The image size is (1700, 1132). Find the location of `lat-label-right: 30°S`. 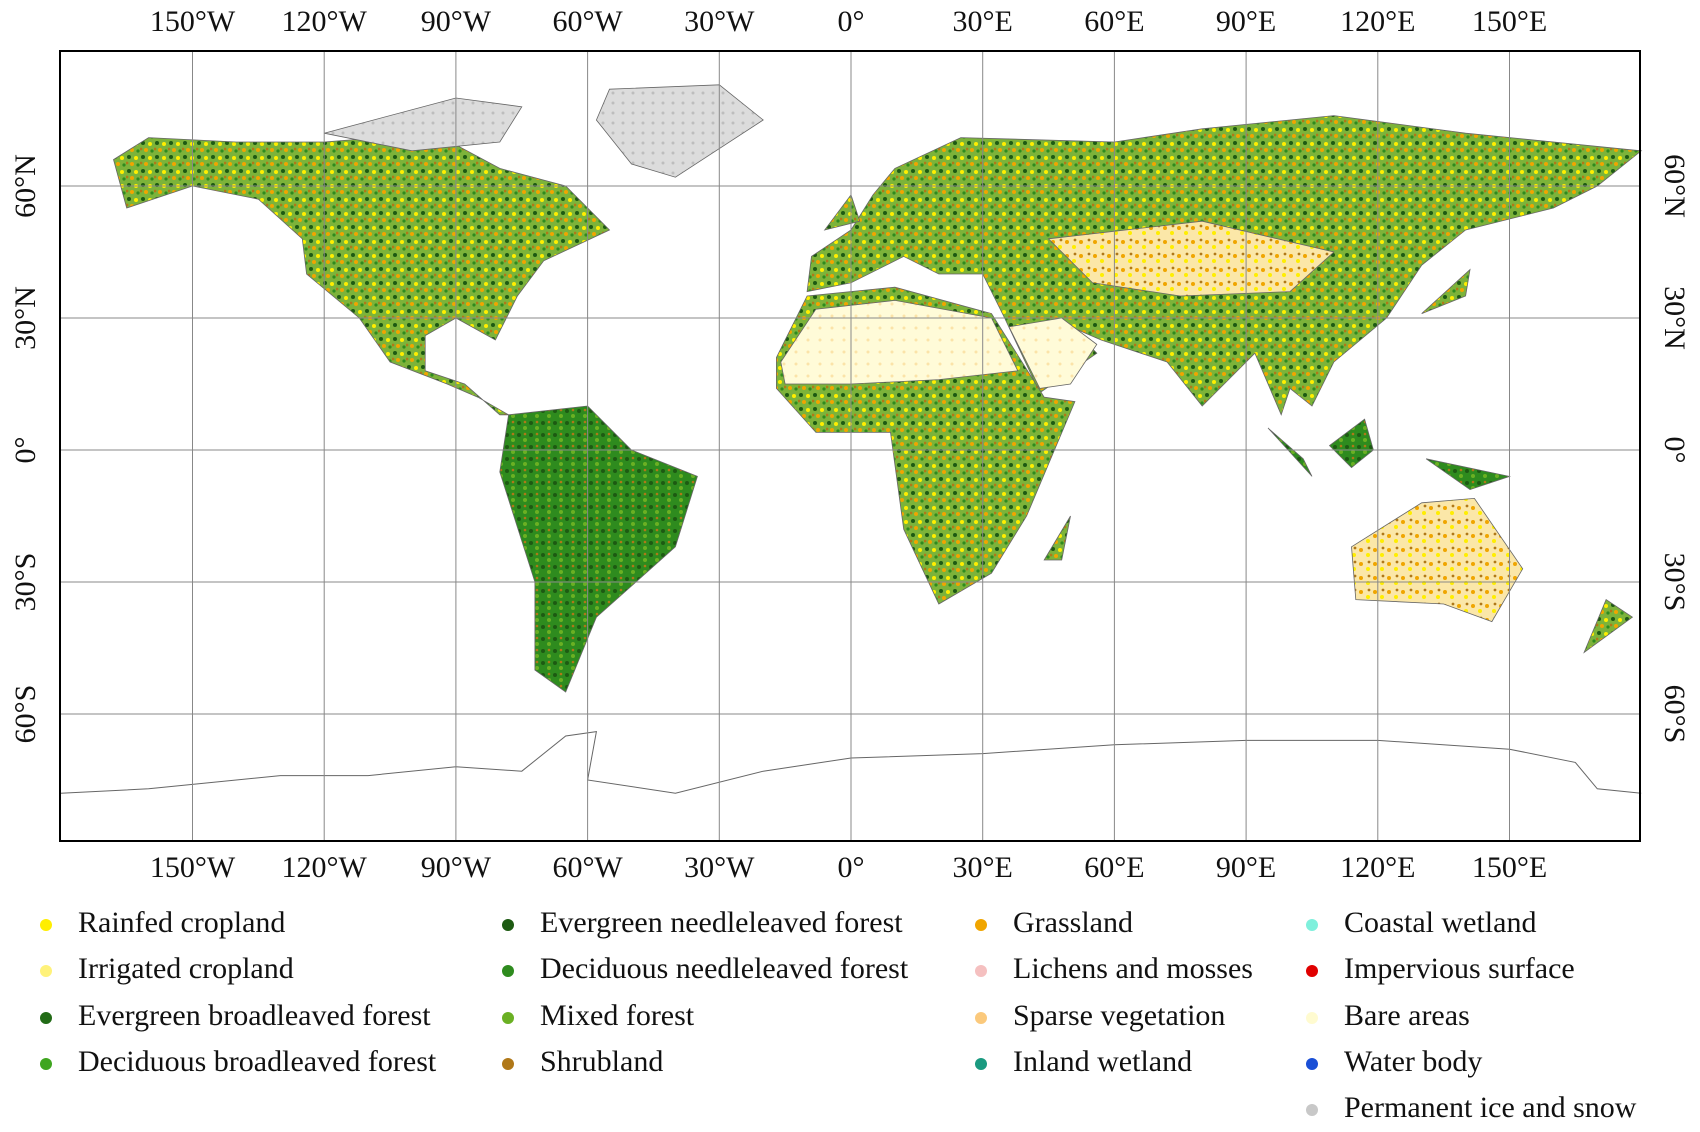

lat-label-right: 30°S is located at coordinates (1674, 582).